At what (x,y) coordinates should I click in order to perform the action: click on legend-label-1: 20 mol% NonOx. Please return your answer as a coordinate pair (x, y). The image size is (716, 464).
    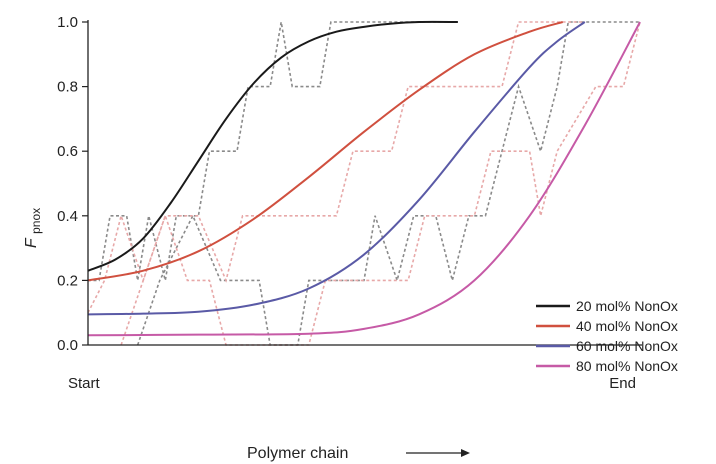
    Looking at the image, I should click on (627, 306).